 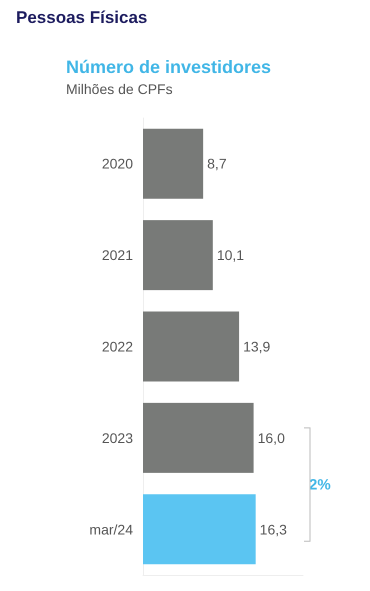 What do you see at coordinates (118, 438) in the screenshot?
I see `y-tick-label: 2023` at bounding box center [118, 438].